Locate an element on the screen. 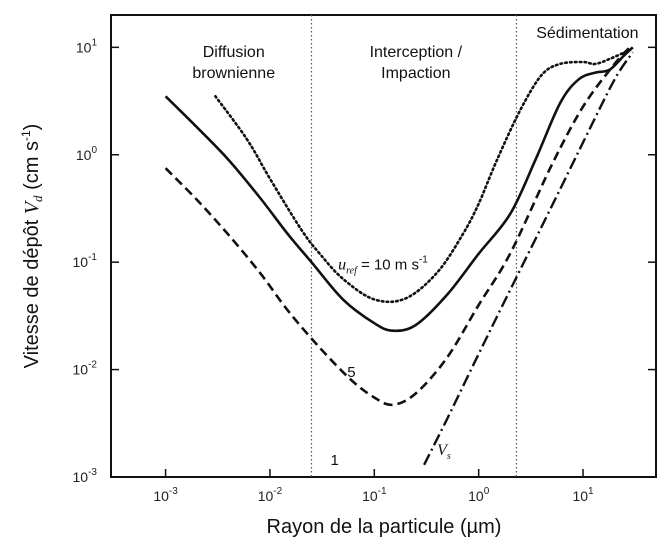  region-label-1: Diffusion brownienne is located at coordinates (233, 63).